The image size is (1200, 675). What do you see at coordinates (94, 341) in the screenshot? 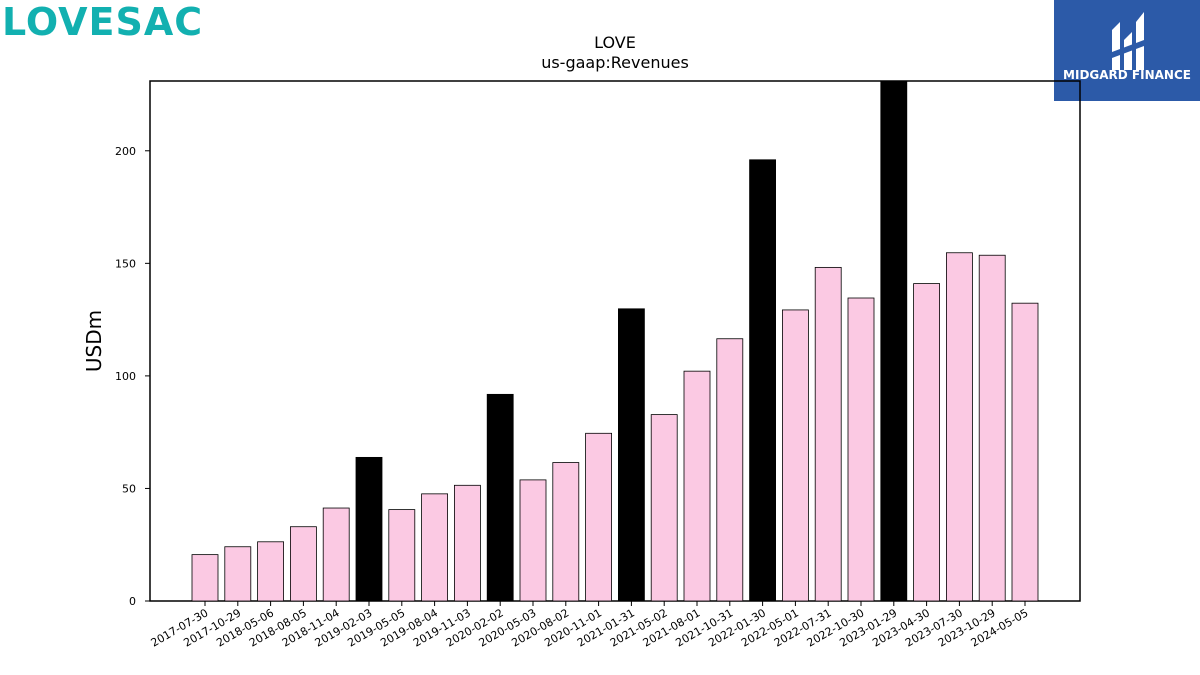
I see `y-axis-label: USDm` at bounding box center [94, 341].